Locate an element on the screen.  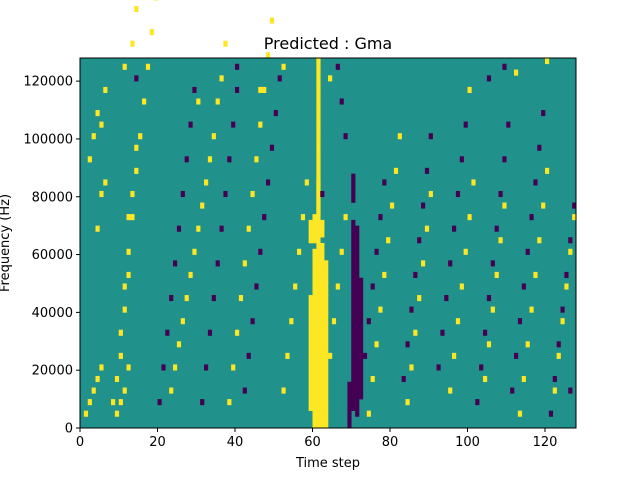
y-tick-label: 0 is located at coordinates (69, 429).